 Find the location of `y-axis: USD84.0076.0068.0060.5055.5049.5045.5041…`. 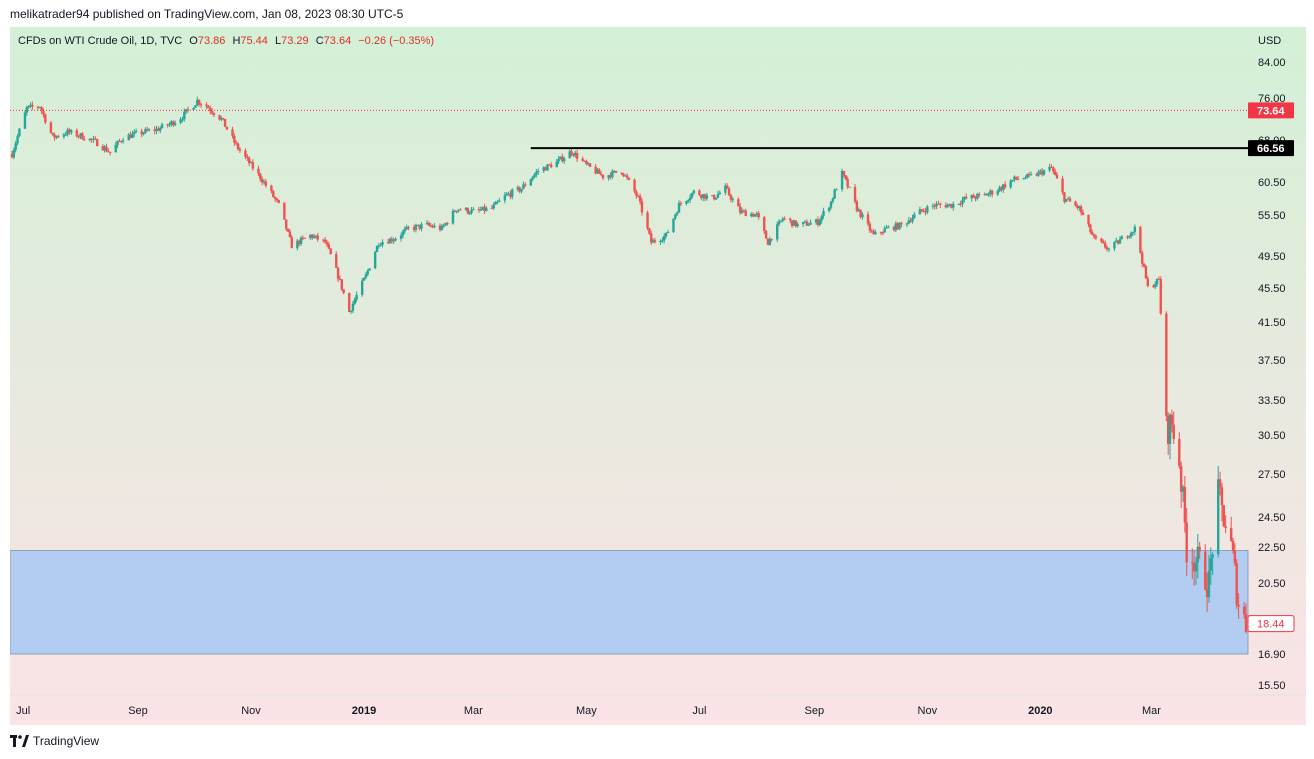

y-axis: USD84.0076.0068.0060.5055.5049.5045.5041… is located at coordinates (1272, 363).